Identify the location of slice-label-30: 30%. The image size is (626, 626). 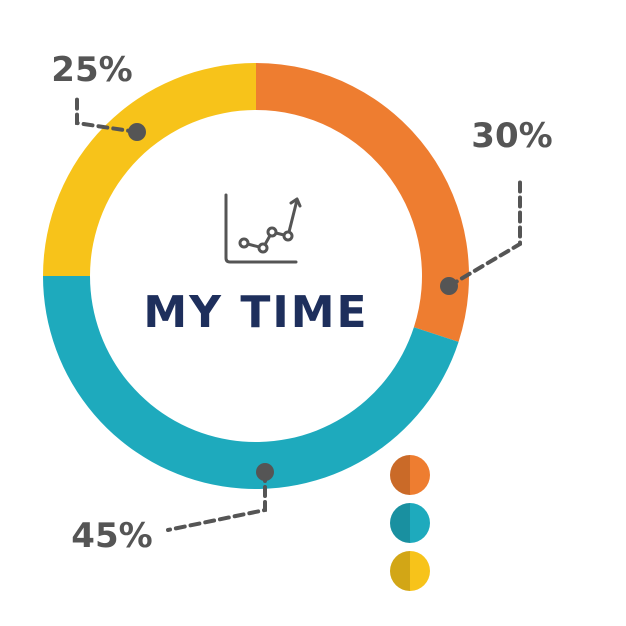
(511, 136).